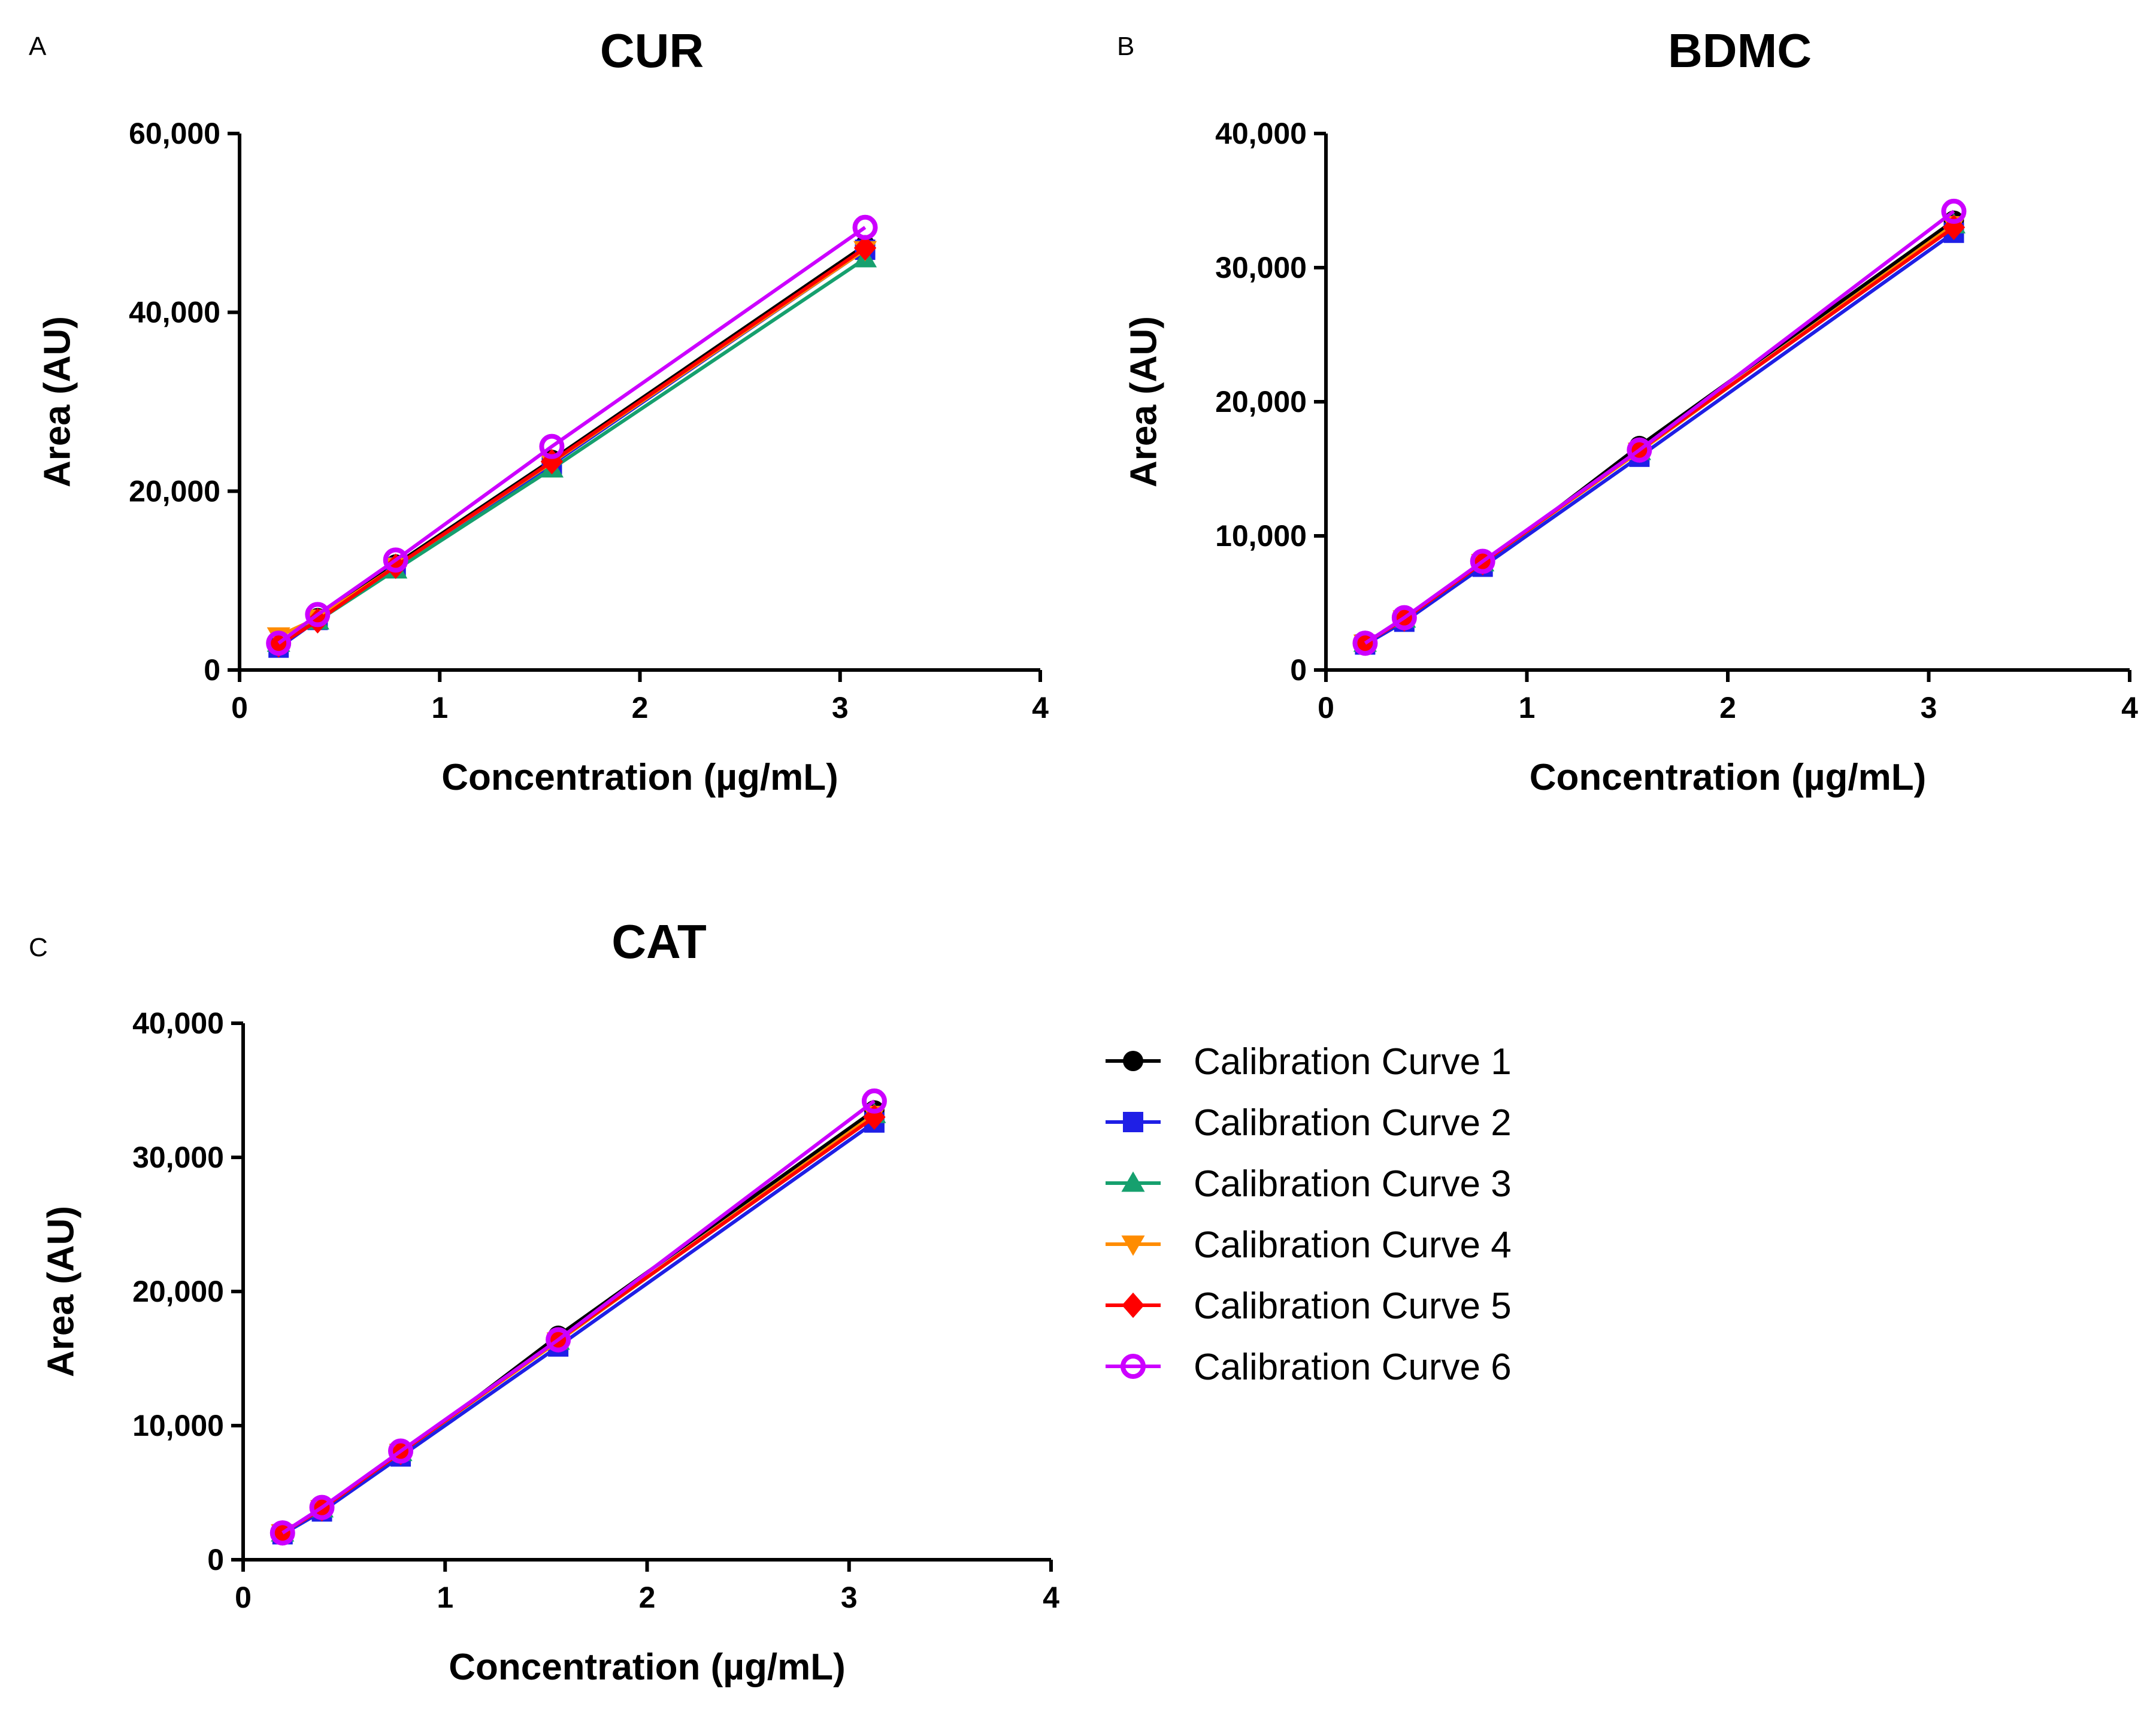 The height and width of the screenshot is (1716, 2156). Describe the element at coordinates (1353, 1245) in the screenshot. I see `legend-label: Calibration Curve 4` at that location.